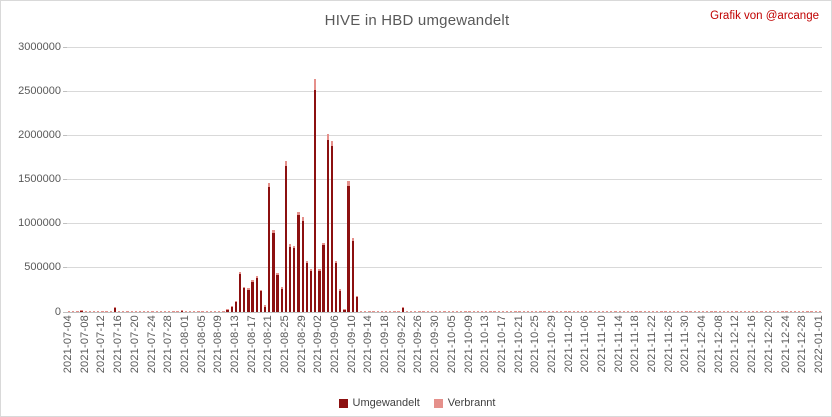 Image resolution: width=832 pixels, height=417 pixels. What do you see at coordinates (416, 403) in the screenshot?
I see `legend: Umgewandelt Verbrannt` at bounding box center [416, 403].